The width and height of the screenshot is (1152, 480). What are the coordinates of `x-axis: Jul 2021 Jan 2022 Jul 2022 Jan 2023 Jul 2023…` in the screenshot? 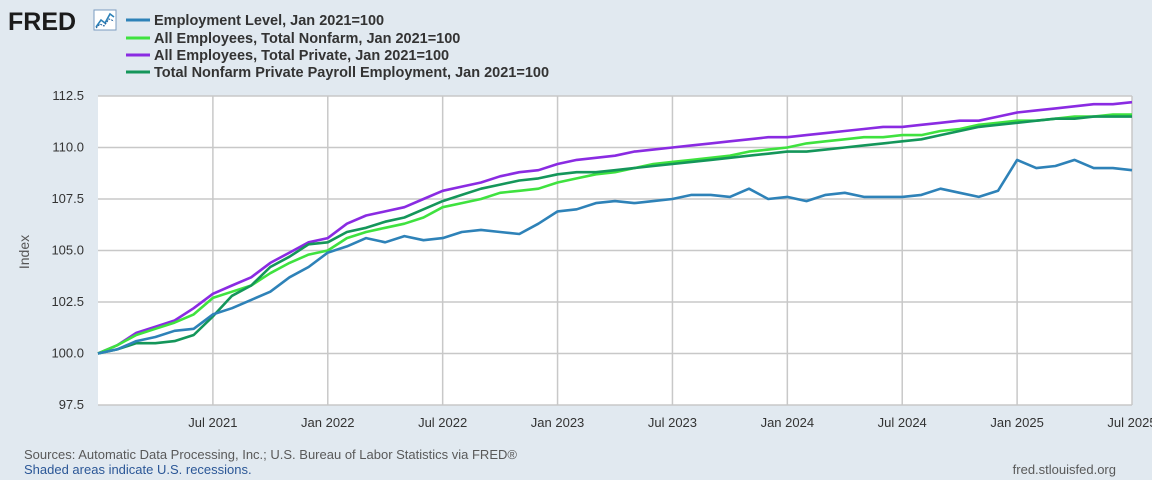 It's located at (670, 422).